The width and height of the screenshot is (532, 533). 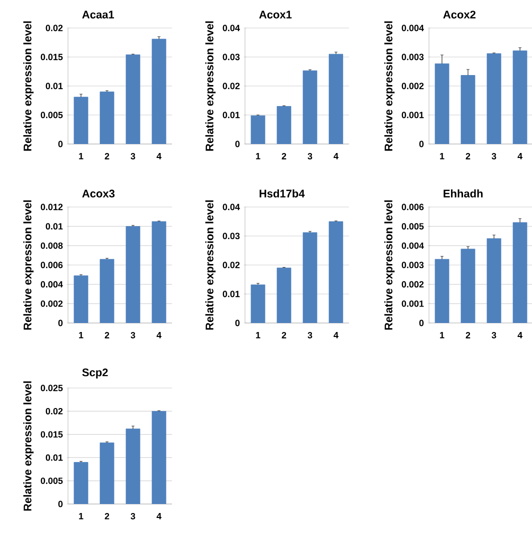 What do you see at coordinates (98, 194) in the screenshot?
I see `chart-title: Acox3` at bounding box center [98, 194].